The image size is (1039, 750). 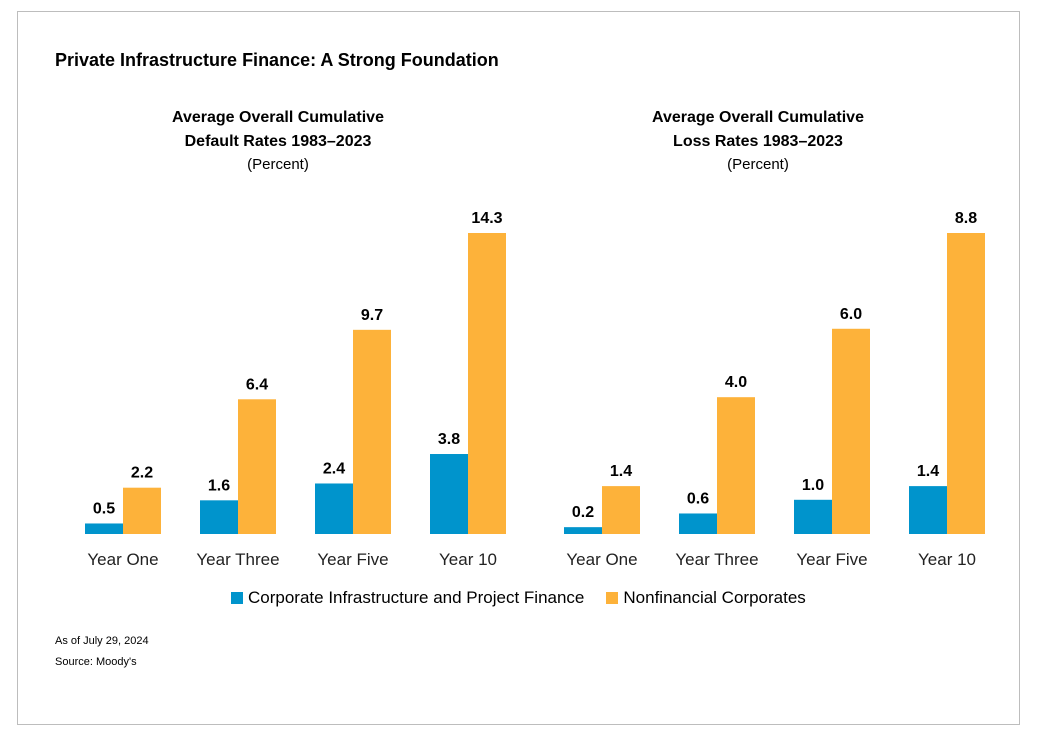 I want to click on loss-value-label-corporate-infra-2: 0.6, so click(x=698, y=498).